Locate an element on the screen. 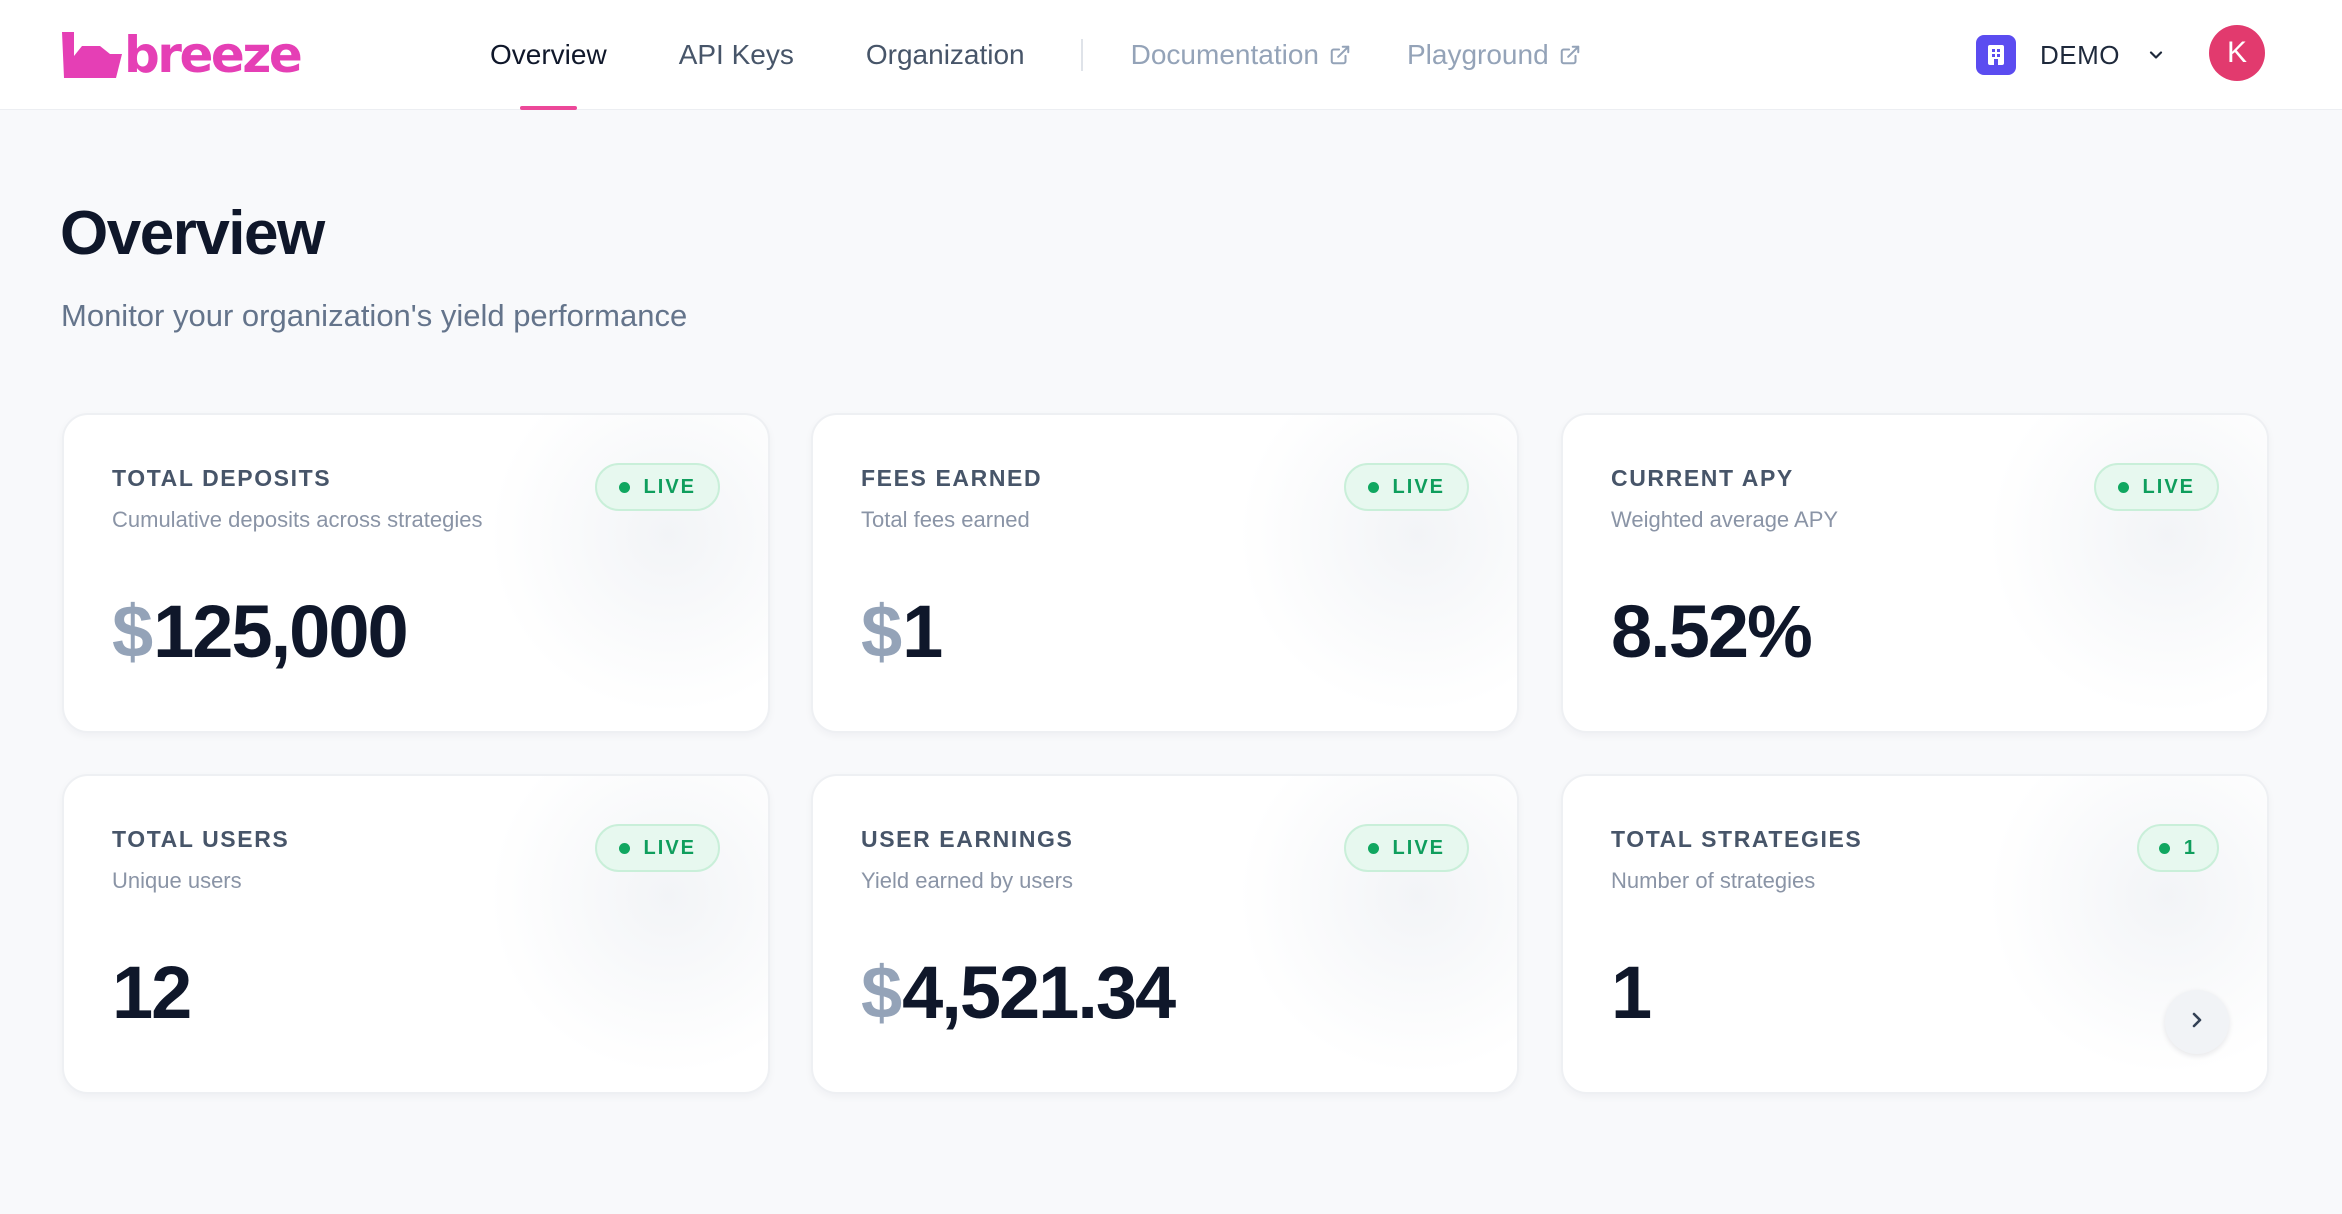 The image size is (2342, 1214). nav-documentation-link: Documentation is located at coordinates (1241, 55).